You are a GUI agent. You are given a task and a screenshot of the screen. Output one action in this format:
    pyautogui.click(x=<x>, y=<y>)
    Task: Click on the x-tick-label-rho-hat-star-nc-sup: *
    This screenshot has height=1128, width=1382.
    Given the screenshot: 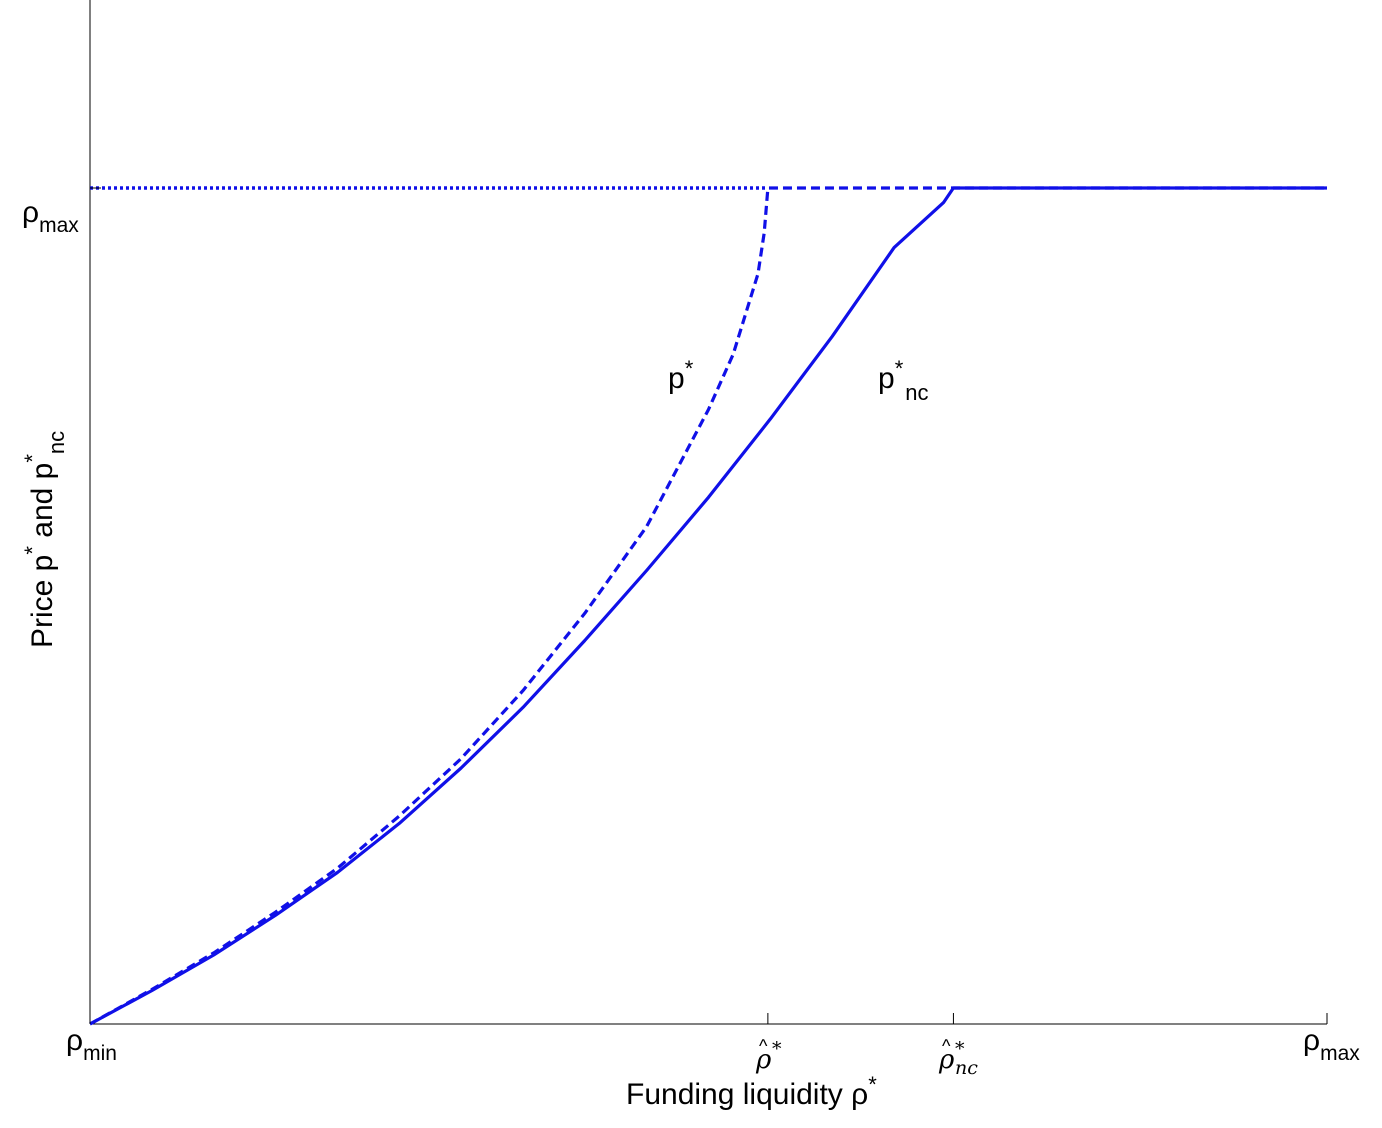 What is the action you would take?
    pyautogui.click(x=960, y=1049)
    